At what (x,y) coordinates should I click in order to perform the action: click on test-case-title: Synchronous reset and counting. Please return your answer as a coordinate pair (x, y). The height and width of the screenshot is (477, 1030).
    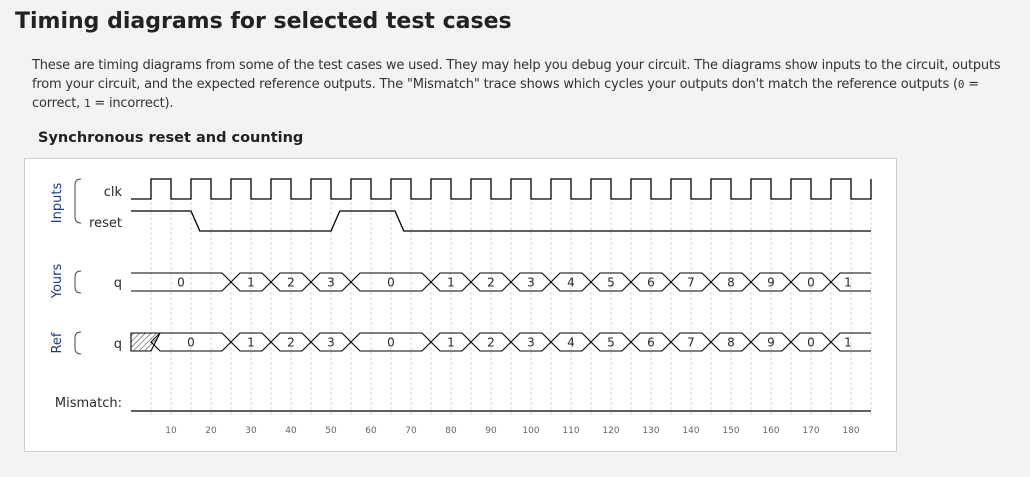
    Looking at the image, I should click on (171, 138).